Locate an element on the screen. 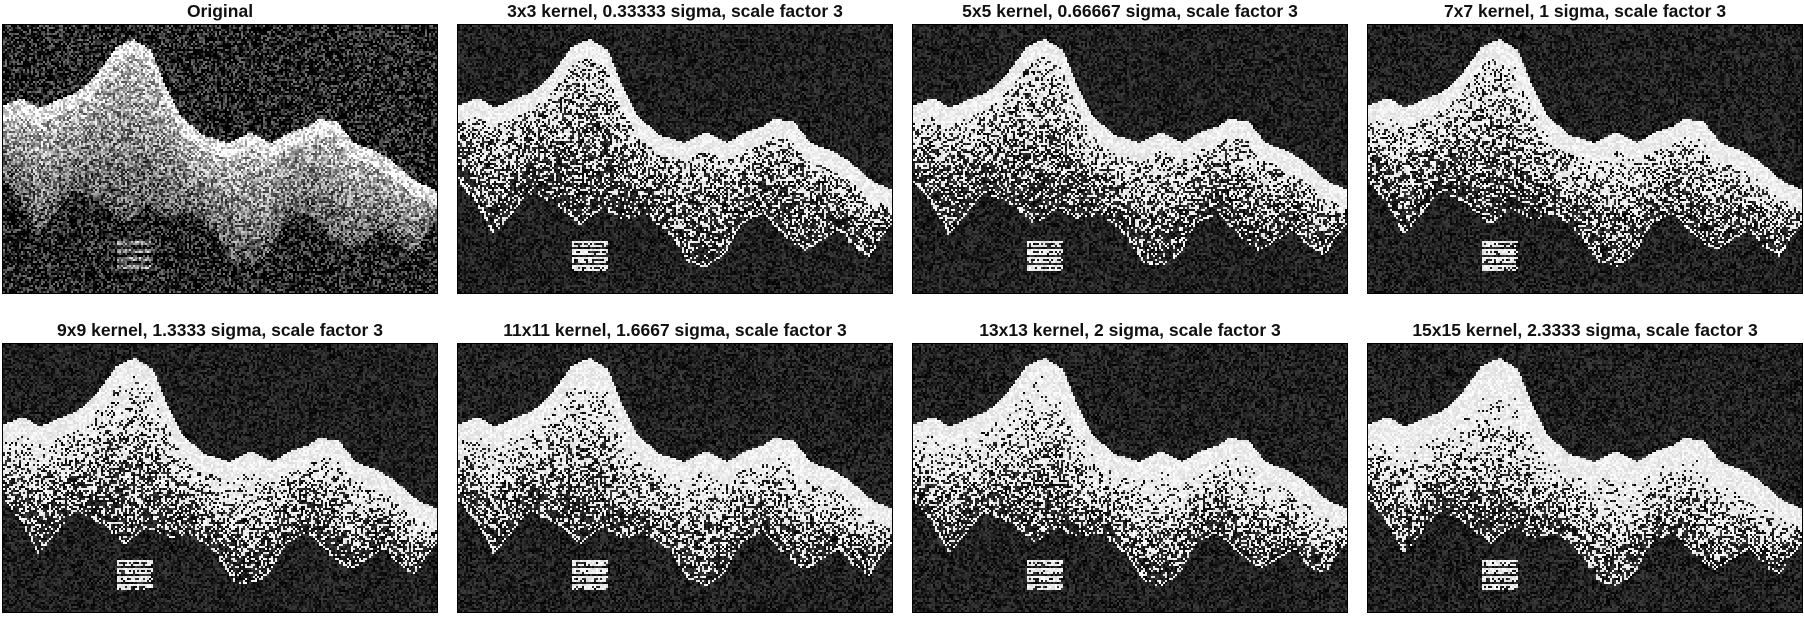  image-filtered-3x3 is located at coordinates (675, 159).